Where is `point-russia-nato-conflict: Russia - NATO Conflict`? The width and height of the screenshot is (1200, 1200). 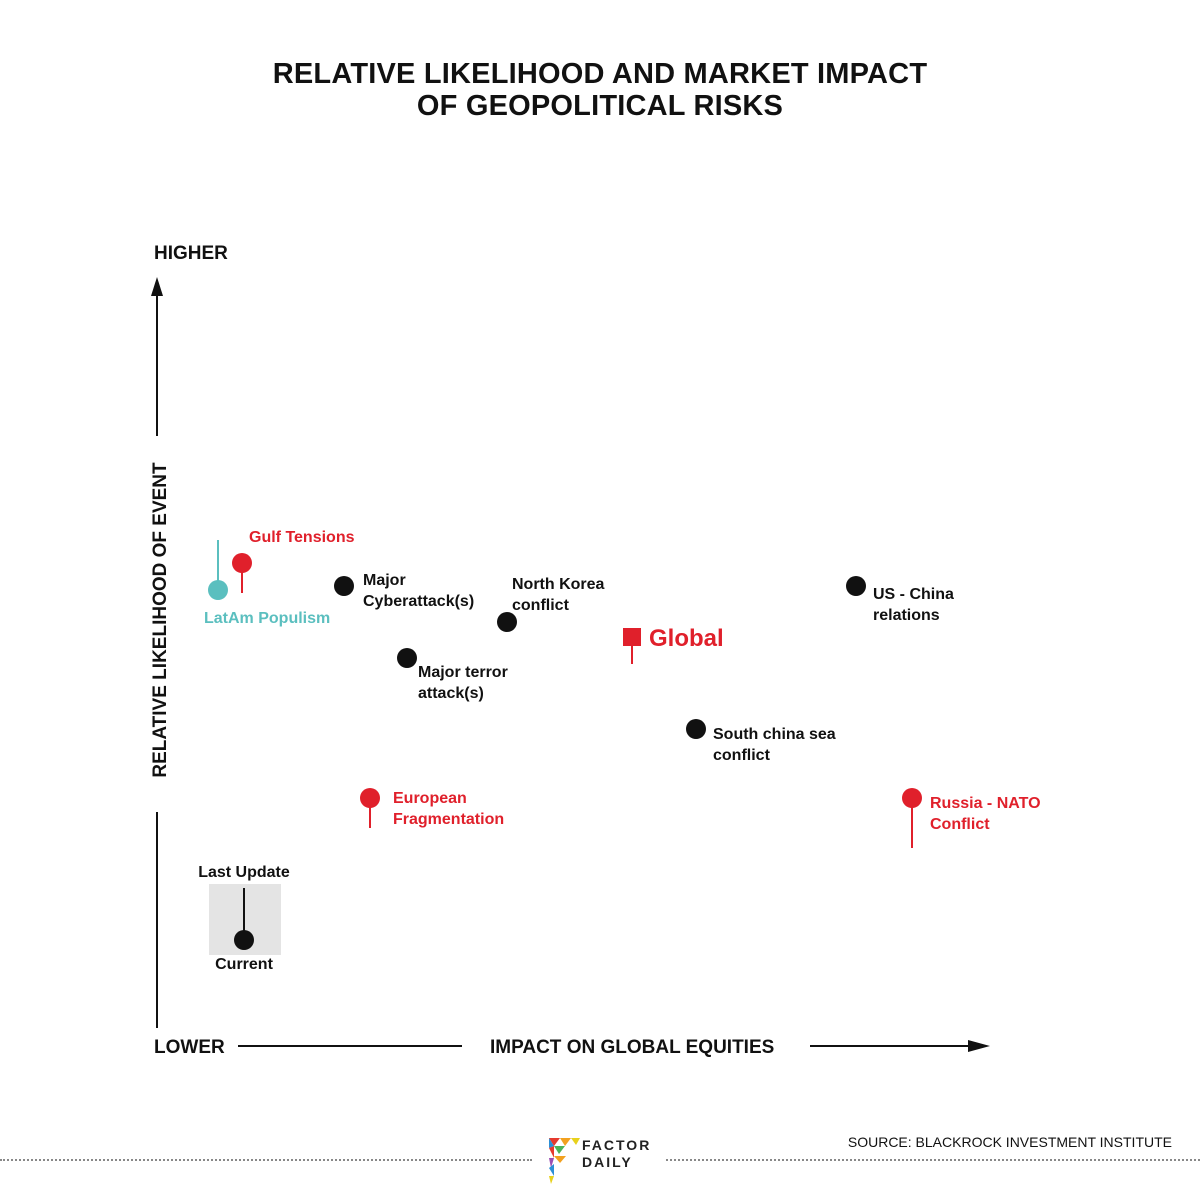 point-russia-nato-conflict: Russia - NATO Conflict is located at coordinates (971, 818).